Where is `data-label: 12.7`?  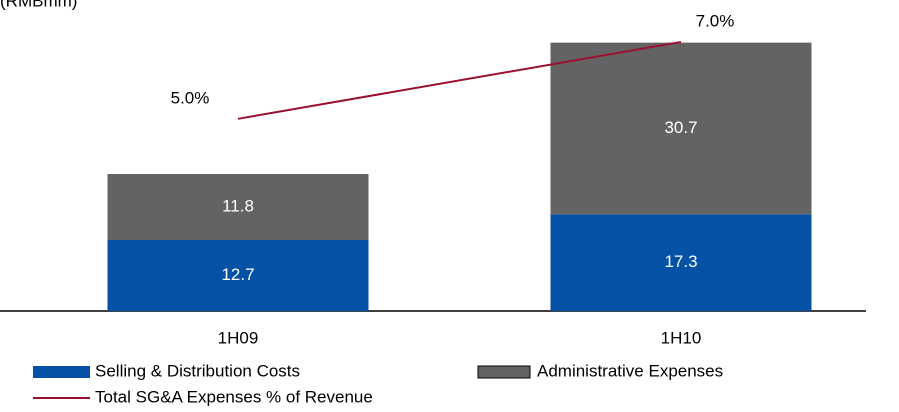 data-label: 12.7 is located at coordinates (237, 274).